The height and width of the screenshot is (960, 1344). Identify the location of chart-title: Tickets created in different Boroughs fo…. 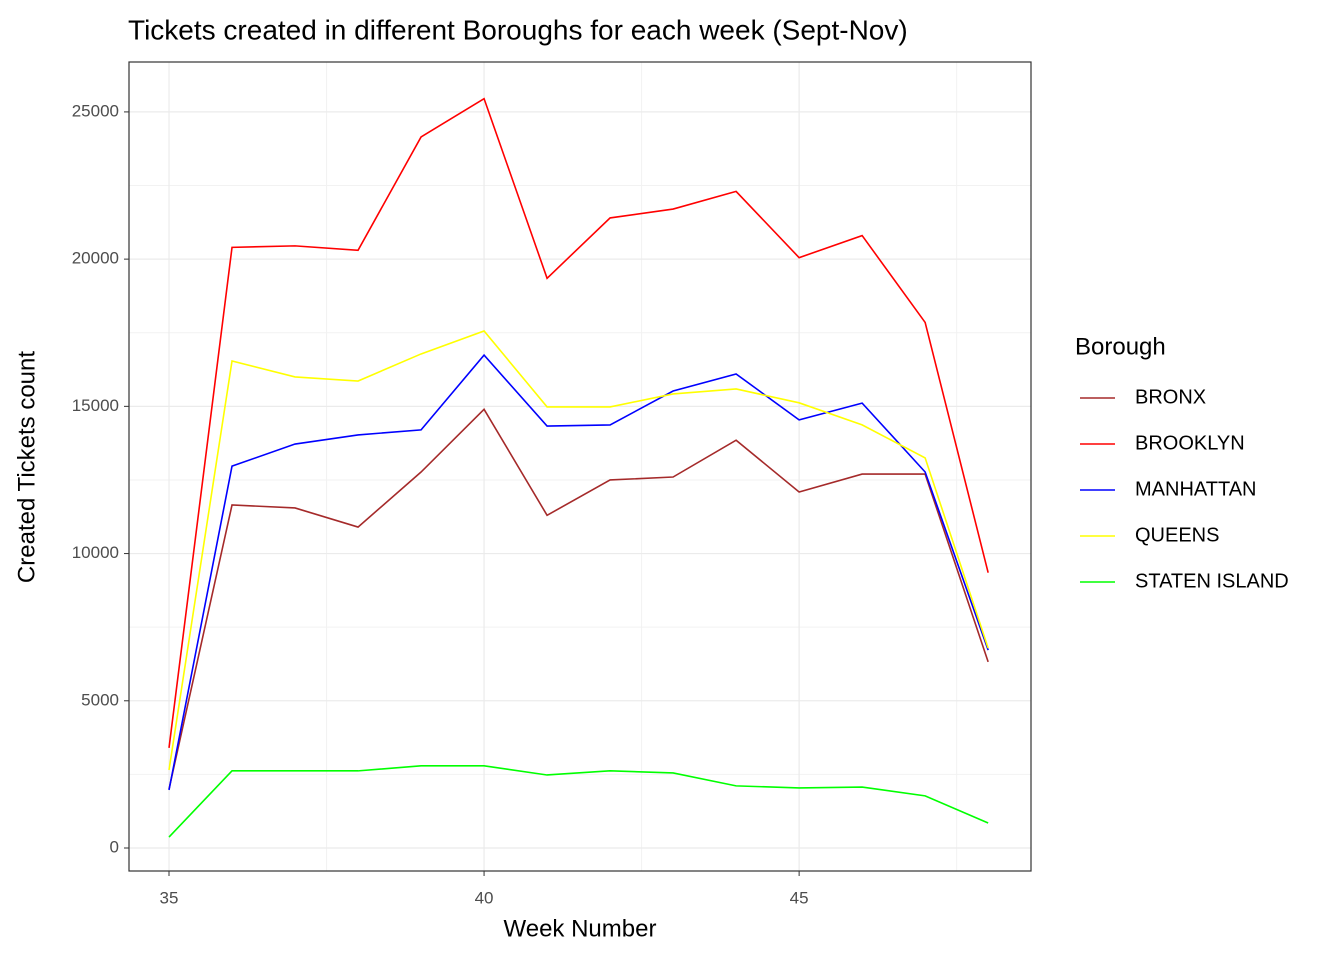
(518, 29).